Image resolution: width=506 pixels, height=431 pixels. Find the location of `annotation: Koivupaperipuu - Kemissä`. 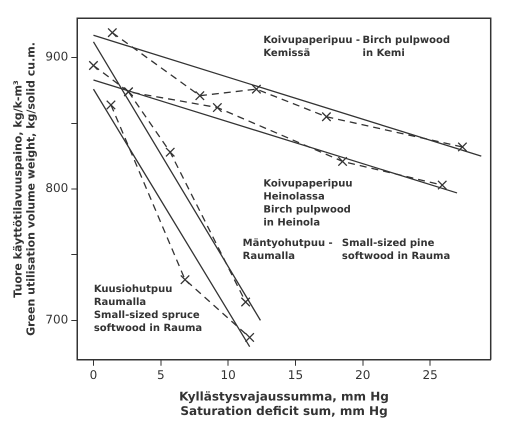

annotation: Koivupaperipuu - Kemissä is located at coordinates (311, 46).